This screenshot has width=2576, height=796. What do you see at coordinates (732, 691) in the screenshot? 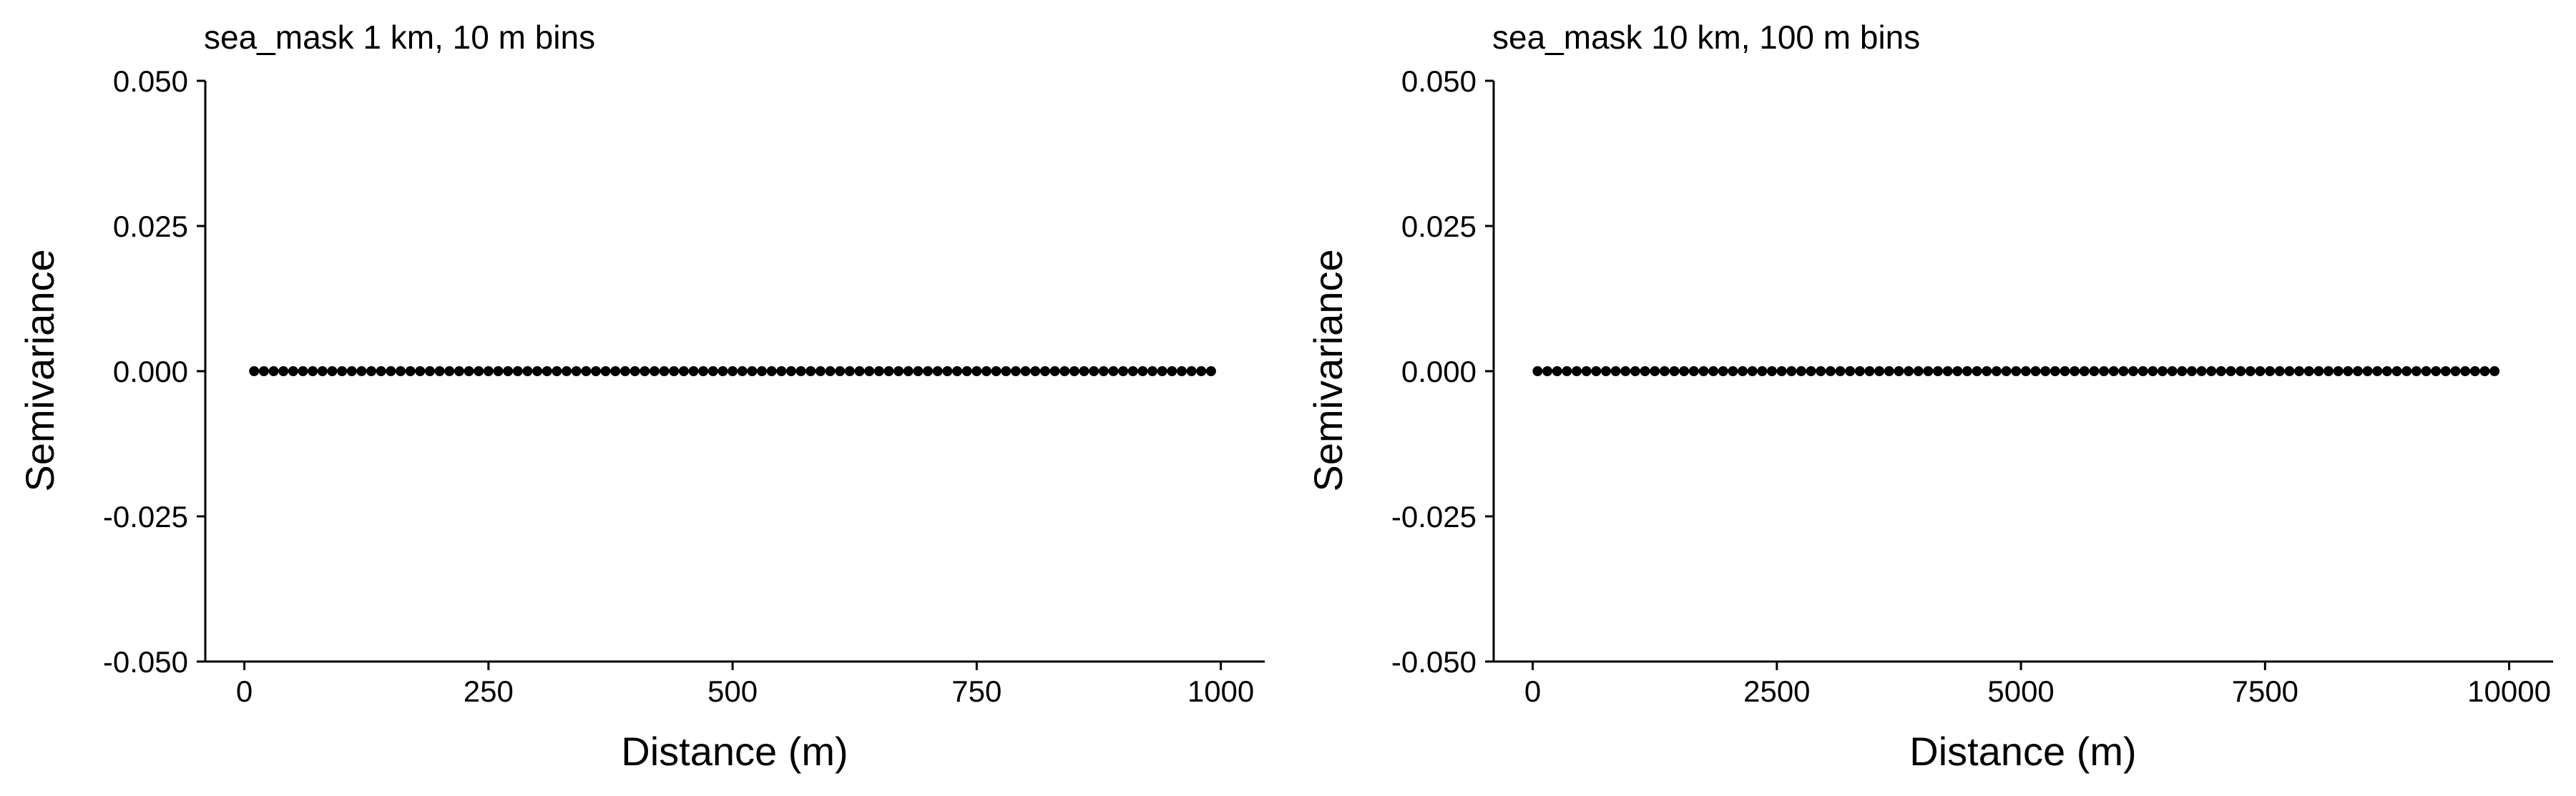
I see `x-tick-label: 500` at bounding box center [732, 691].